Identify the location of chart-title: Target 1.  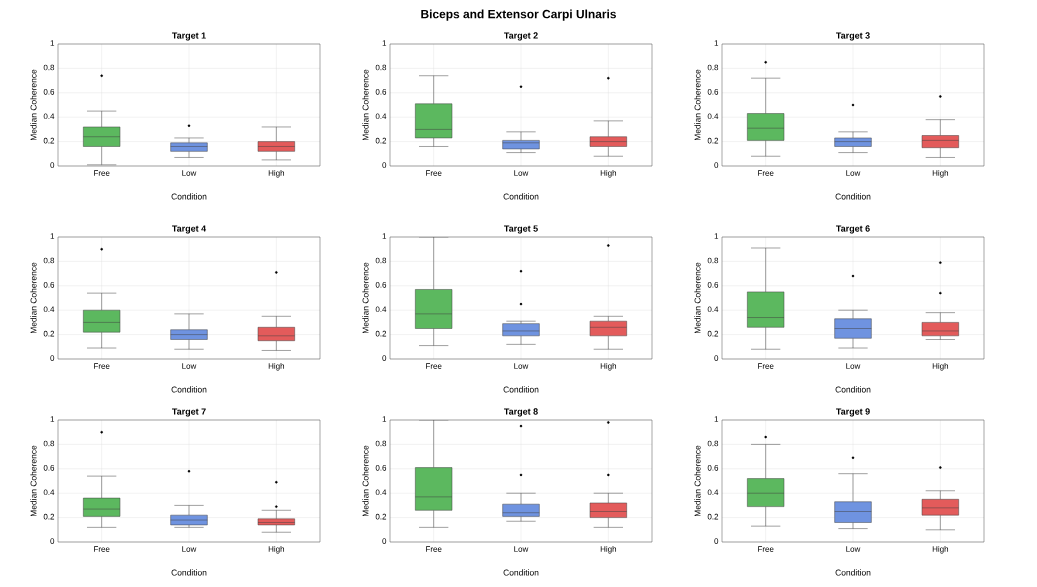
(188, 36).